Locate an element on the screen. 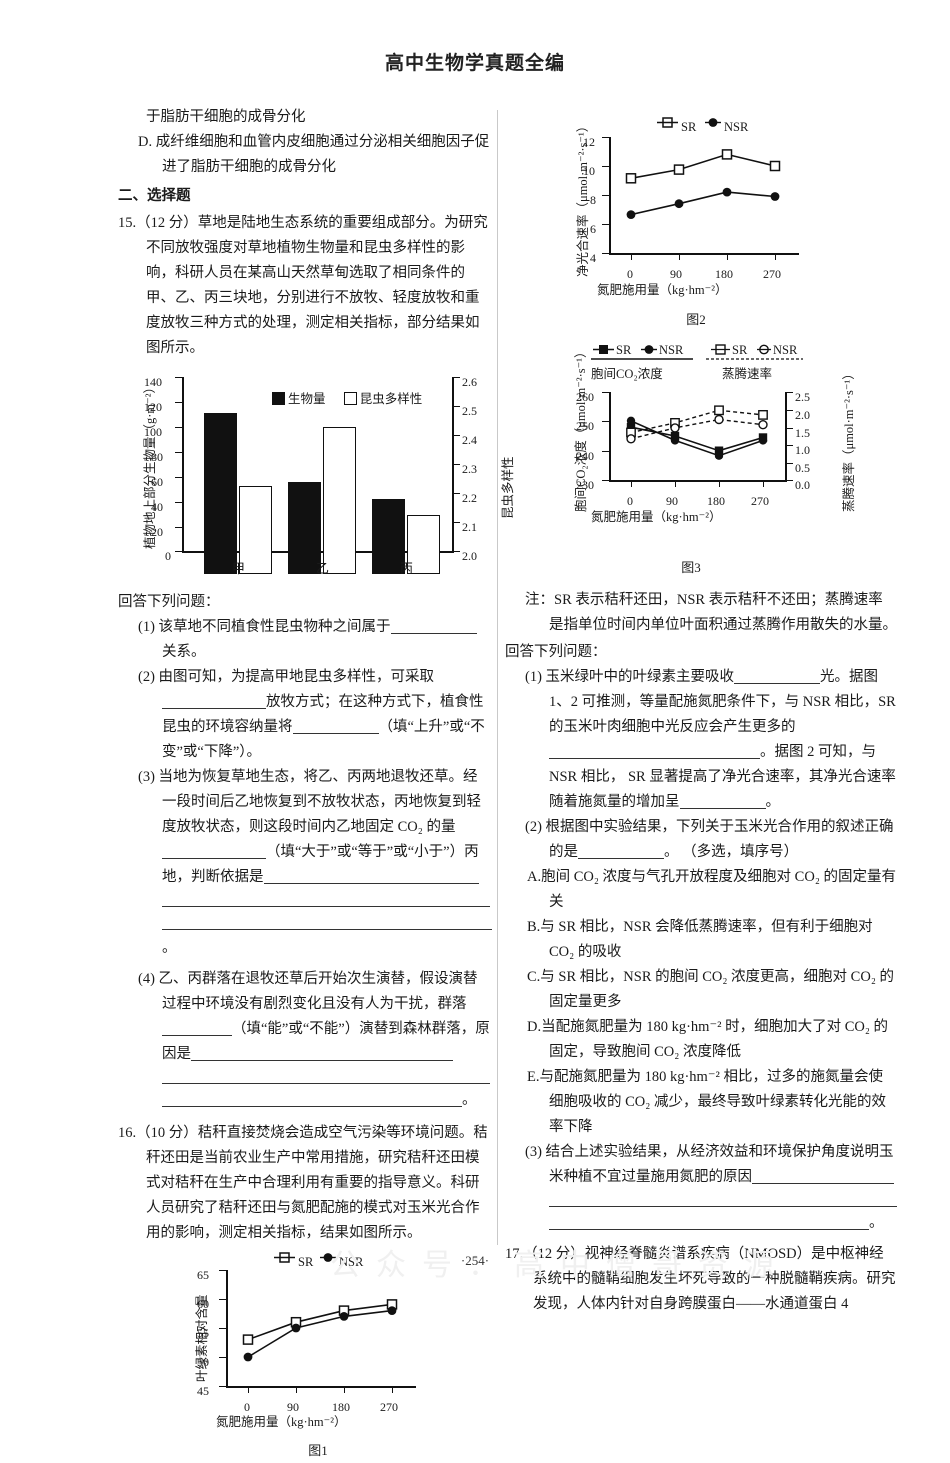 The width and height of the screenshot is (950, 1463). q15-item-1-text-b: 关系。 is located at coordinates (184, 652).